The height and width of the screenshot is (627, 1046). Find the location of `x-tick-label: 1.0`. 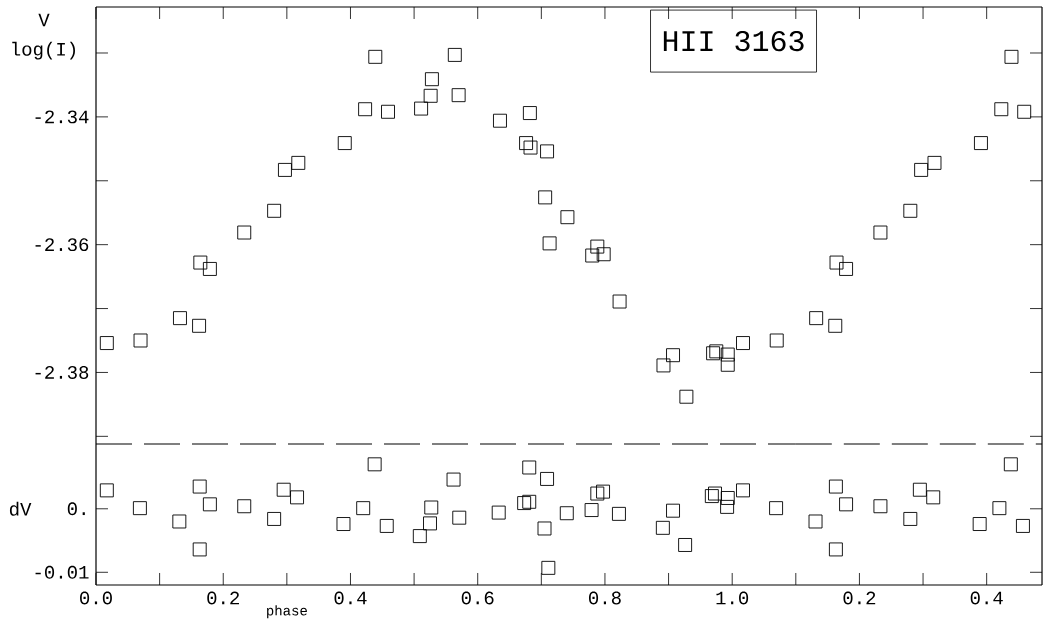

x-tick-label: 1.0 is located at coordinates (732, 598).